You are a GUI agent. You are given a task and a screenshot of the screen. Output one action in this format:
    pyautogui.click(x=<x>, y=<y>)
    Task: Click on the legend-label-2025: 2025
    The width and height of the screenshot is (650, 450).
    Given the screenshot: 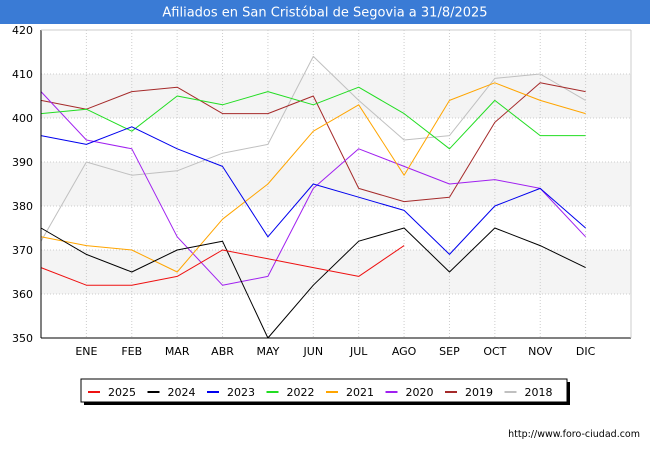 What is the action you would take?
    pyautogui.click(x=122, y=392)
    